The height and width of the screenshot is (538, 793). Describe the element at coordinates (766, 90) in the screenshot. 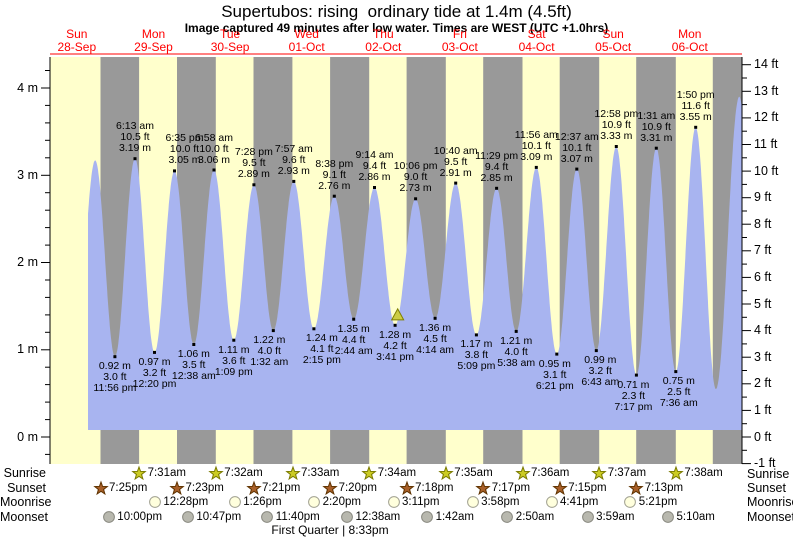

I see `right-axis-tick-label: 13 ft` at that location.